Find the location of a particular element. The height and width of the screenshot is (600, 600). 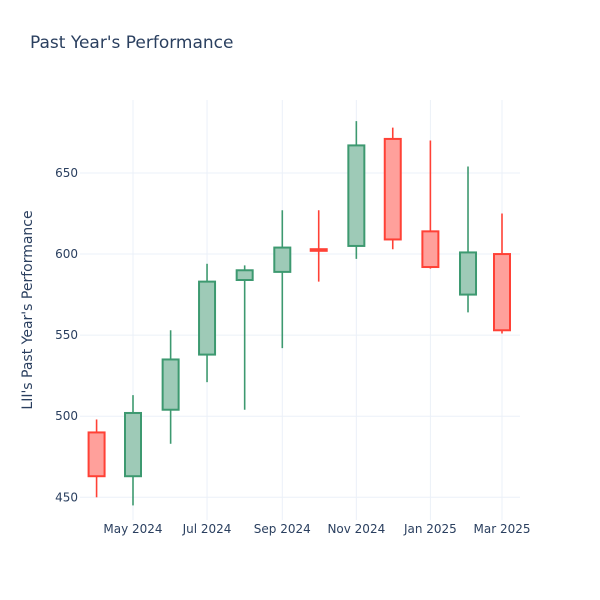

y-tick-label: 600 is located at coordinates (66, 254).